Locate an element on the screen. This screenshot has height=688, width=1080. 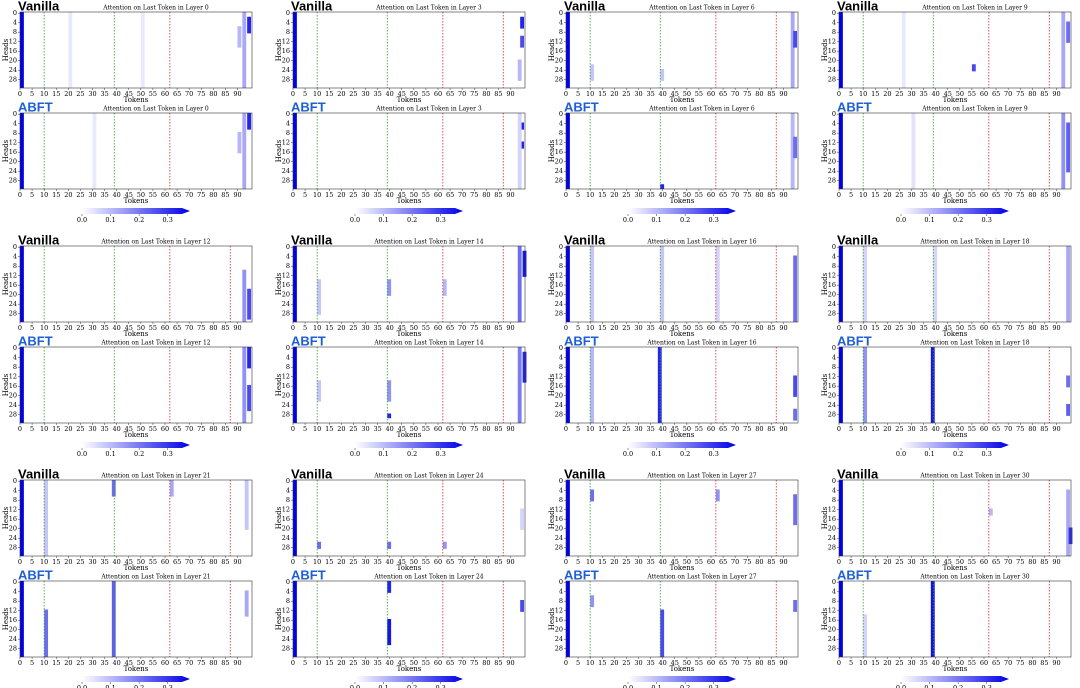
colorbar-tick-label: 0.2 is located at coordinates (412, 454).